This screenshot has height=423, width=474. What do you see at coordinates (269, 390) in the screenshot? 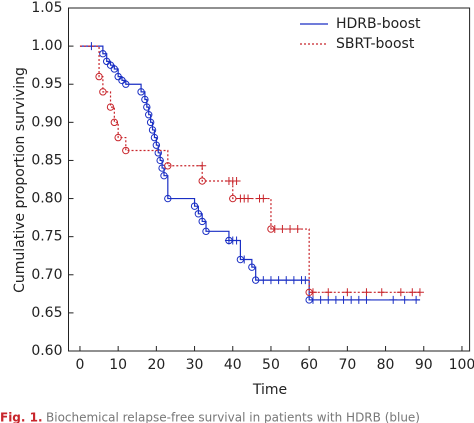
I see `x-axis-label: Time` at bounding box center [269, 390].